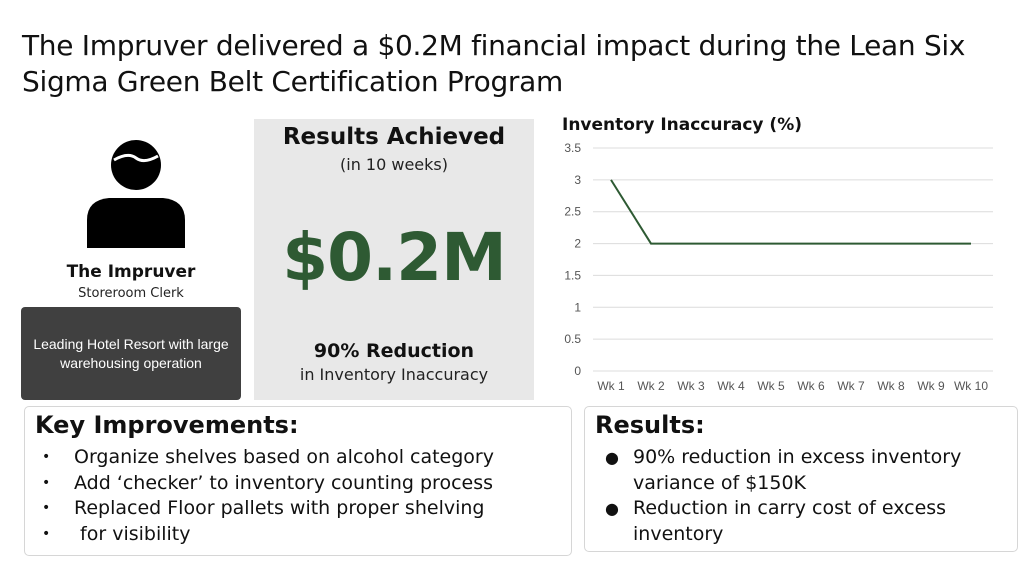  I want to click on results-amount: $0.2M, so click(394, 257).